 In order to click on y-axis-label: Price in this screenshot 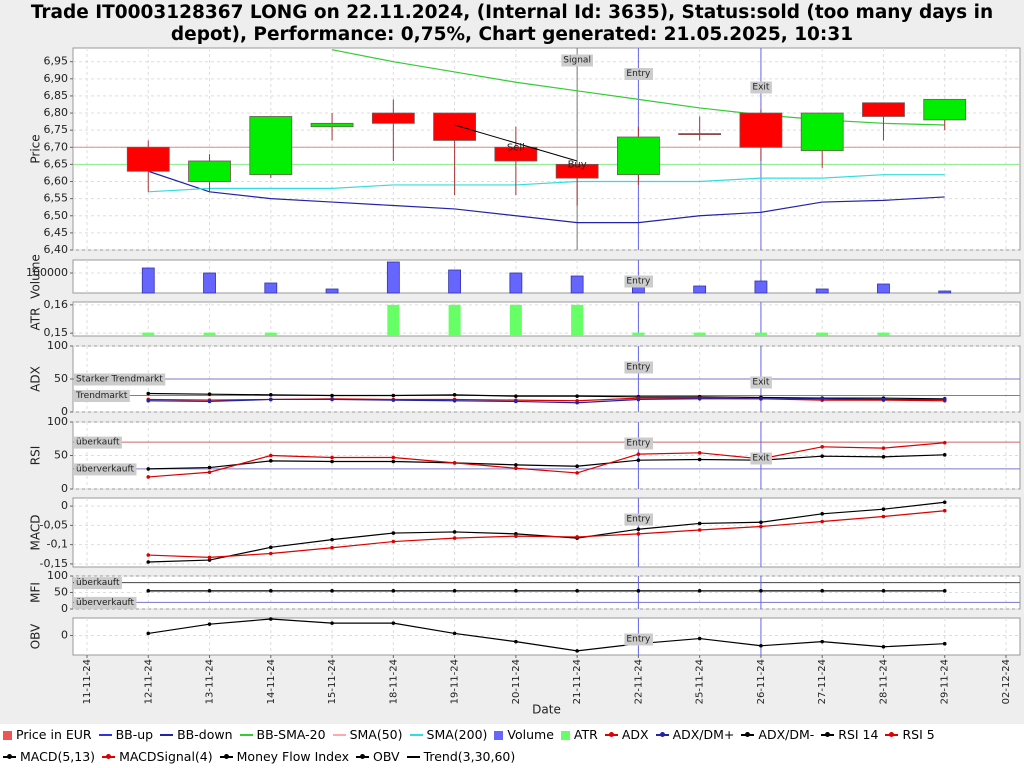, I will do `click(36, 148)`.